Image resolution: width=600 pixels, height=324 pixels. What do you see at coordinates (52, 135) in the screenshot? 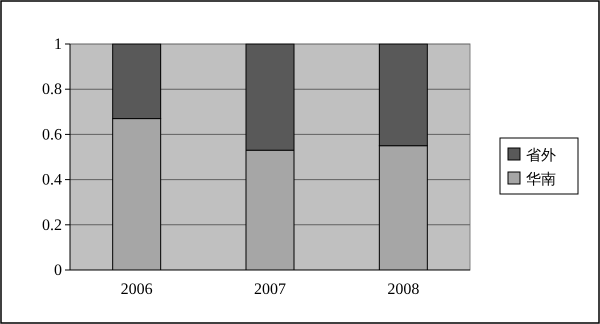
I see `y-tick-label: 0.6` at bounding box center [52, 135].